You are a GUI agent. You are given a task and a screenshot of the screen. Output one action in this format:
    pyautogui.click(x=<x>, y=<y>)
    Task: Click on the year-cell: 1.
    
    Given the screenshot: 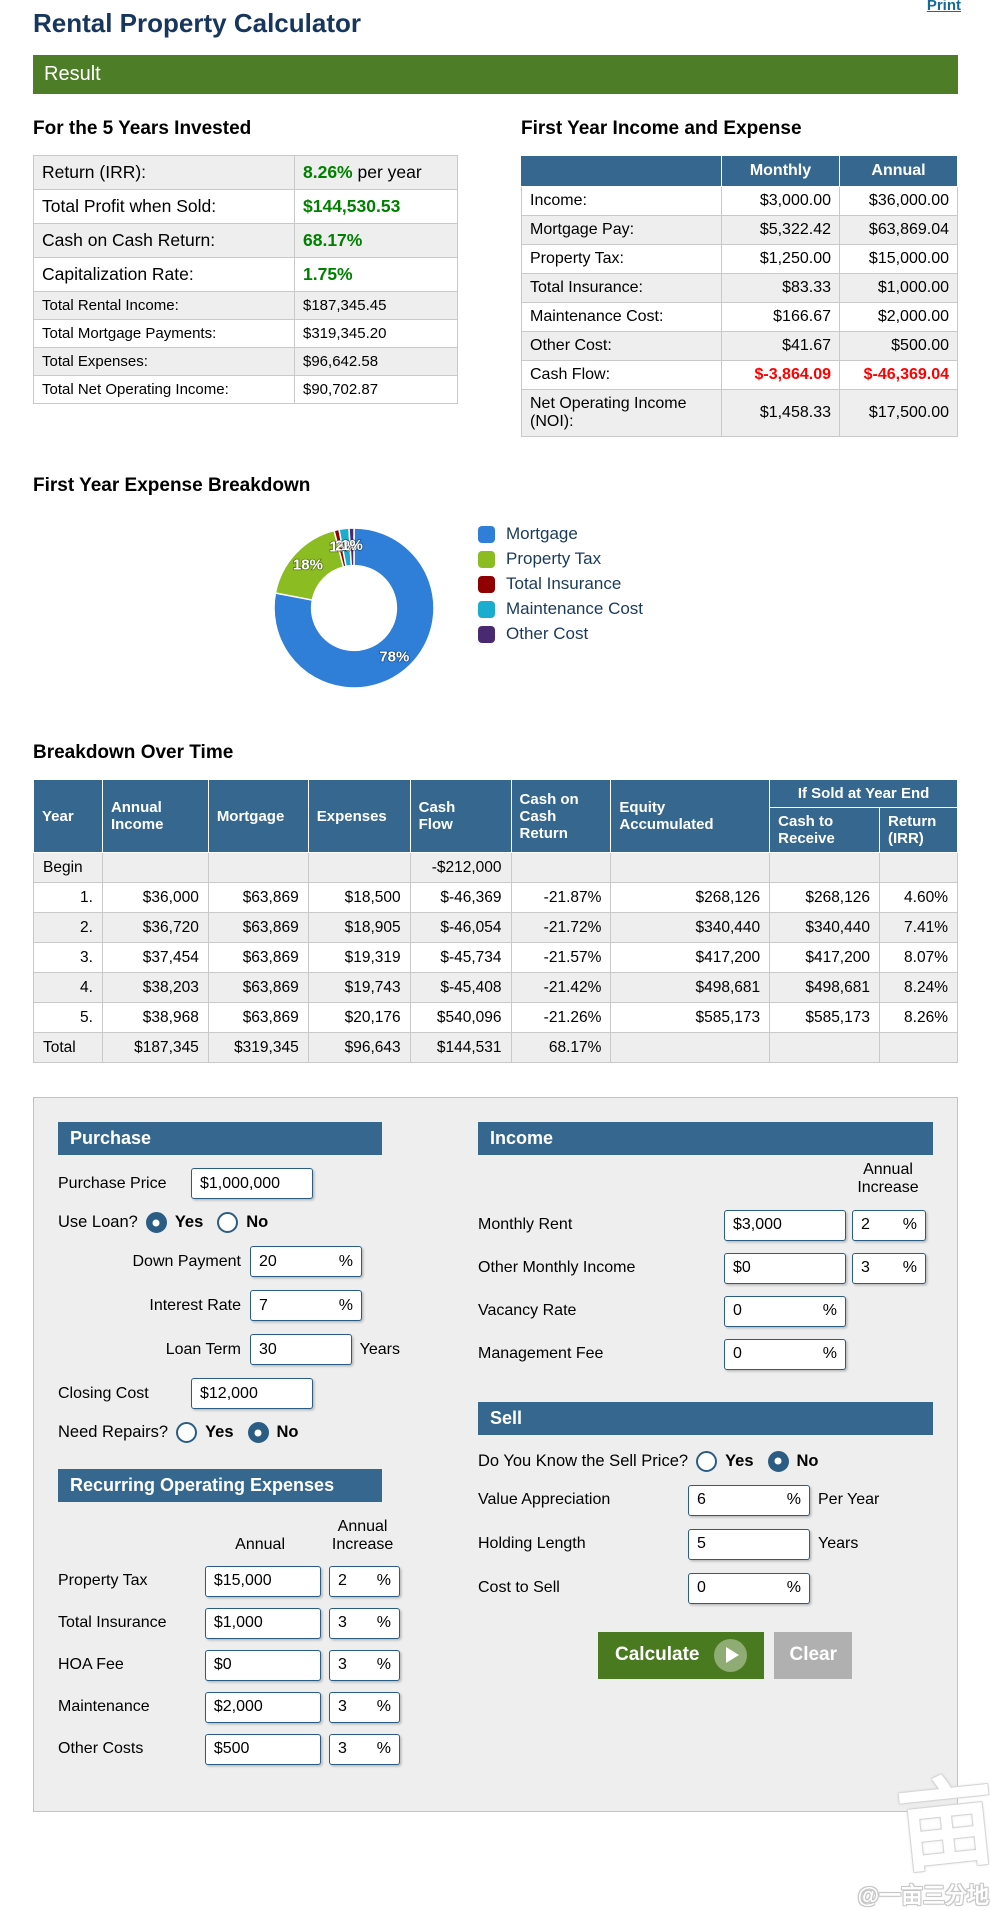 What is the action you would take?
    pyautogui.click(x=68, y=897)
    